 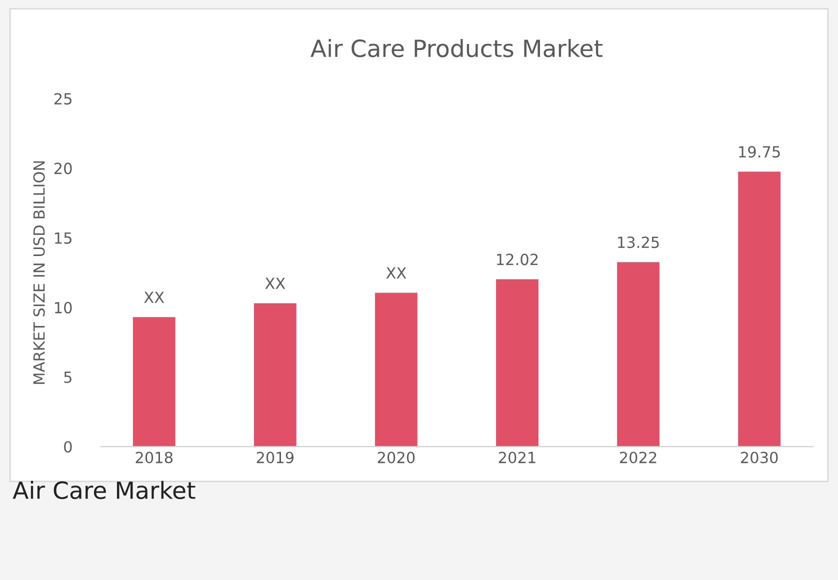 I want to click on data-label: 12.02, so click(x=517, y=260).